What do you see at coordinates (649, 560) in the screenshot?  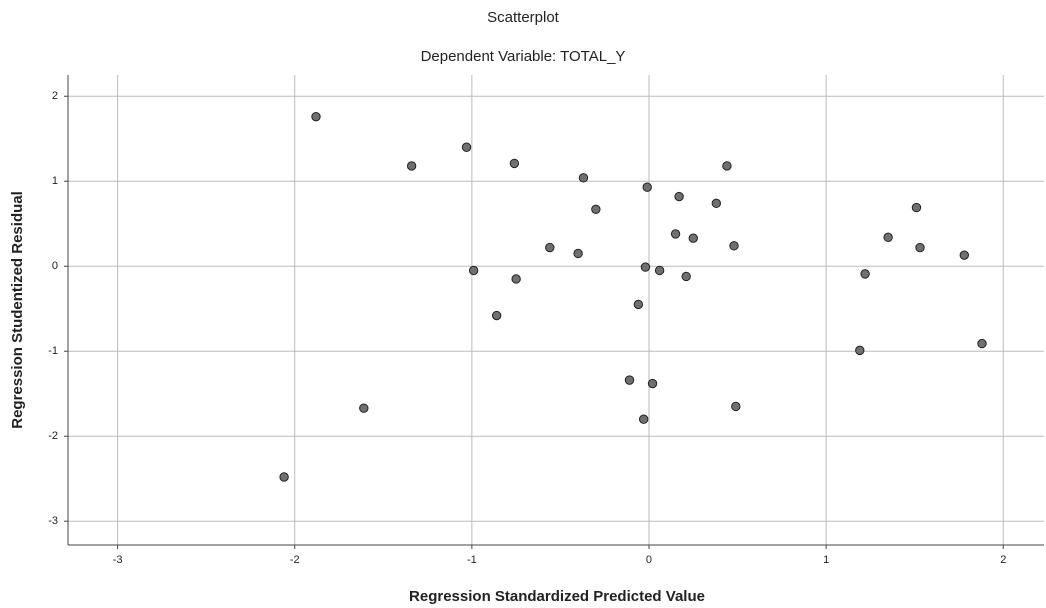 I see `x-tick-label: 0` at bounding box center [649, 560].